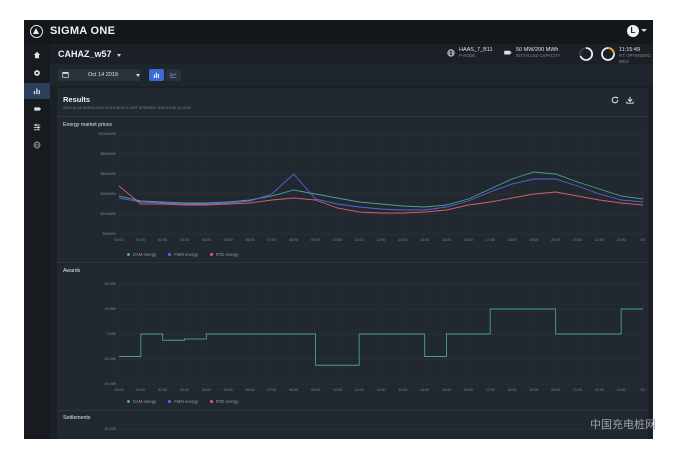  Describe the element at coordinates (374, 429) in the screenshot. I see `settlements-chart: $1,000` at that location.